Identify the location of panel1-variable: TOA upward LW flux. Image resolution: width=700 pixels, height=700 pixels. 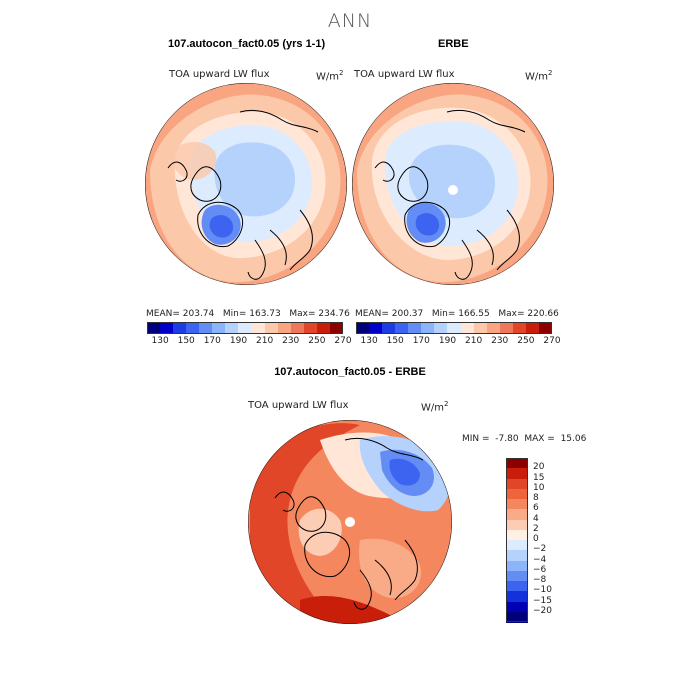
(219, 74).